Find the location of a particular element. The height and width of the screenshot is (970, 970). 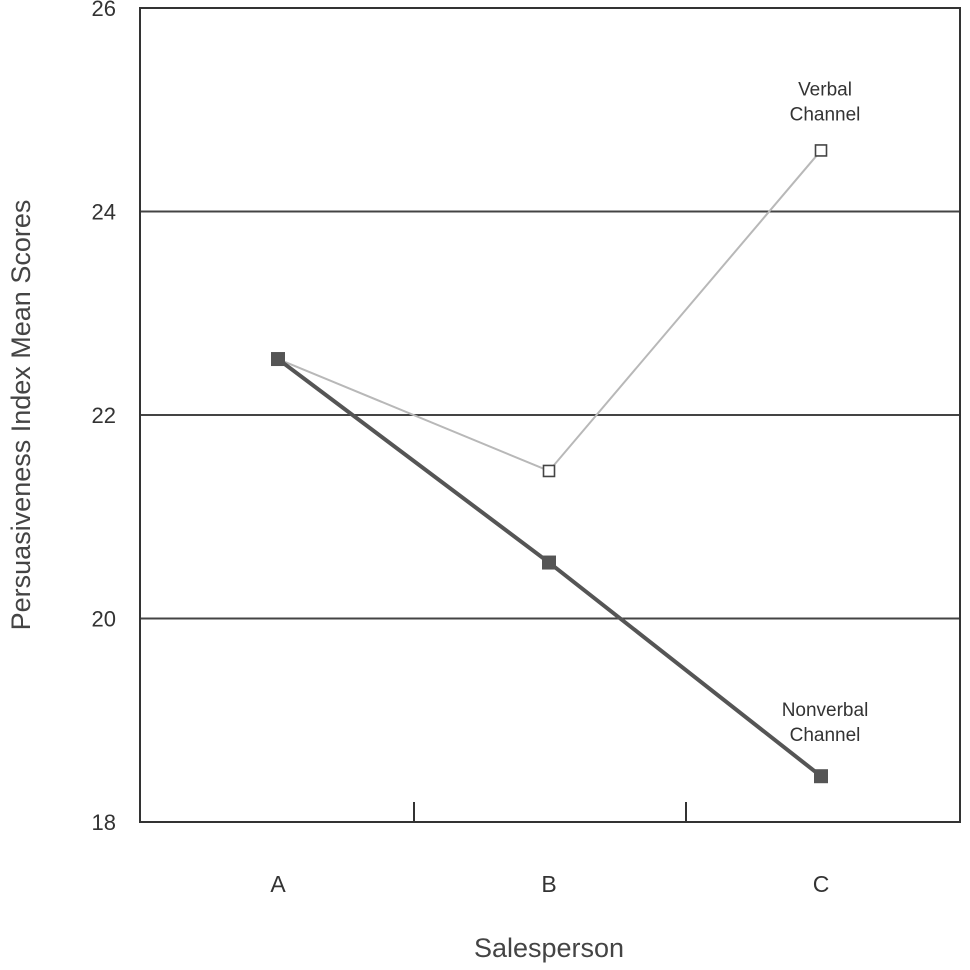

y-tick-label-26: 26 is located at coordinates (104, 10).